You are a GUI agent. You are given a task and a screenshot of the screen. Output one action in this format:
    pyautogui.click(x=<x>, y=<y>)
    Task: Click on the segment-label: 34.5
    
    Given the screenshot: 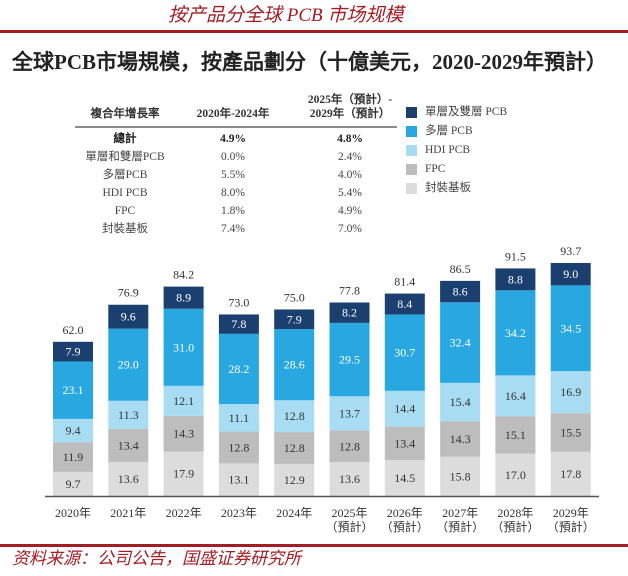 What is the action you would take?
    pyautogui.click(x=570, y=328)
    